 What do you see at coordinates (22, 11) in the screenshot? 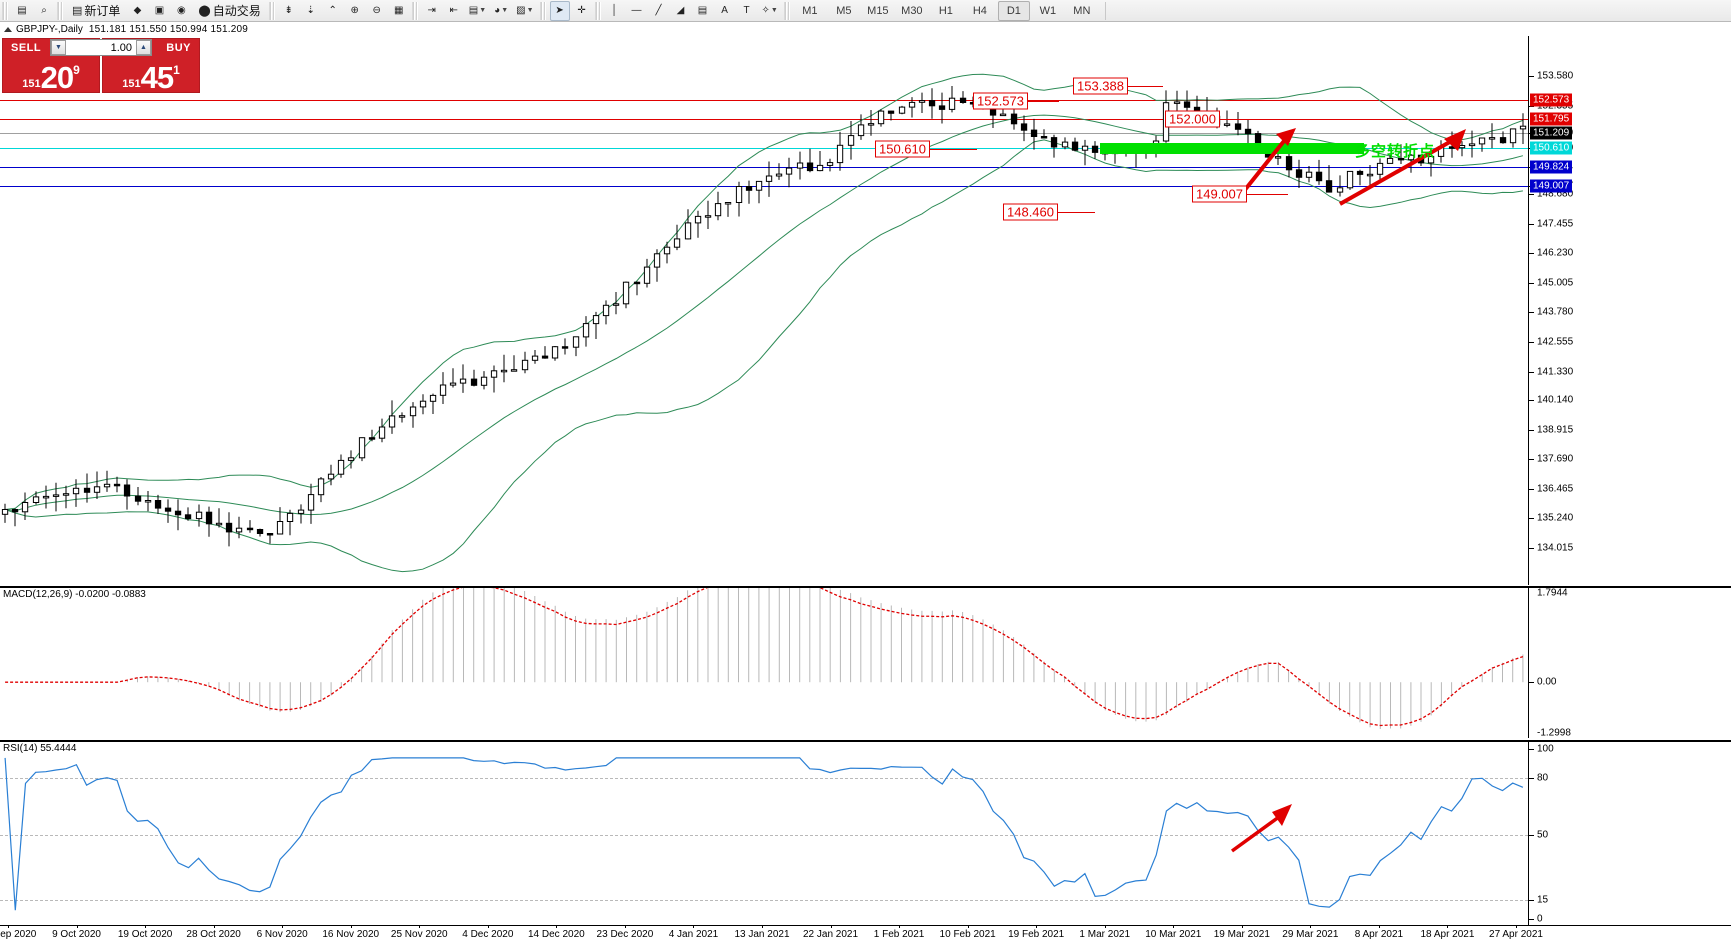
I see `new-chart-icon: ▤` at bounding box center [22, 11].